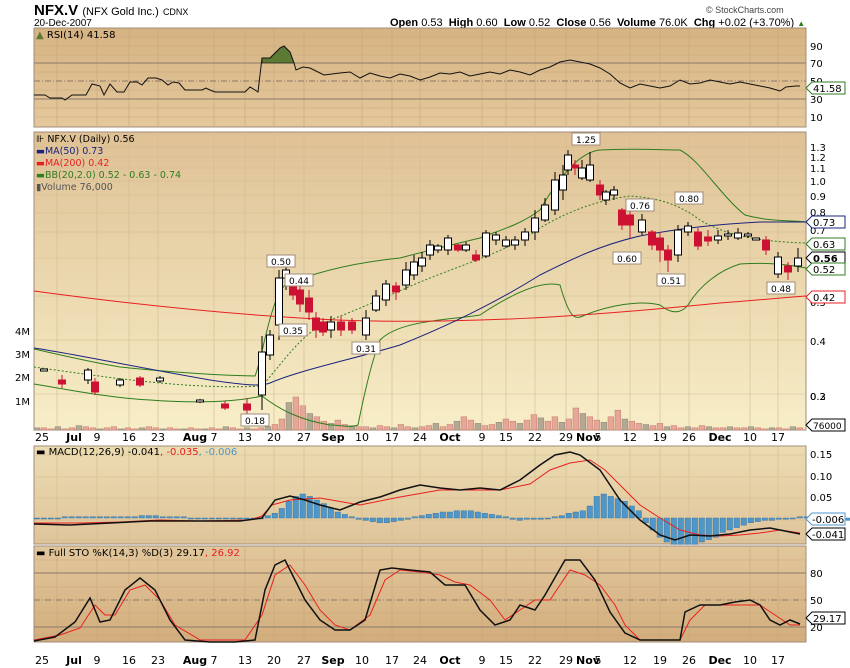  What do you see at coordinates (816, 574) in the screenshot?
I see `svg-text: 80` at bounding box center [816, 574].